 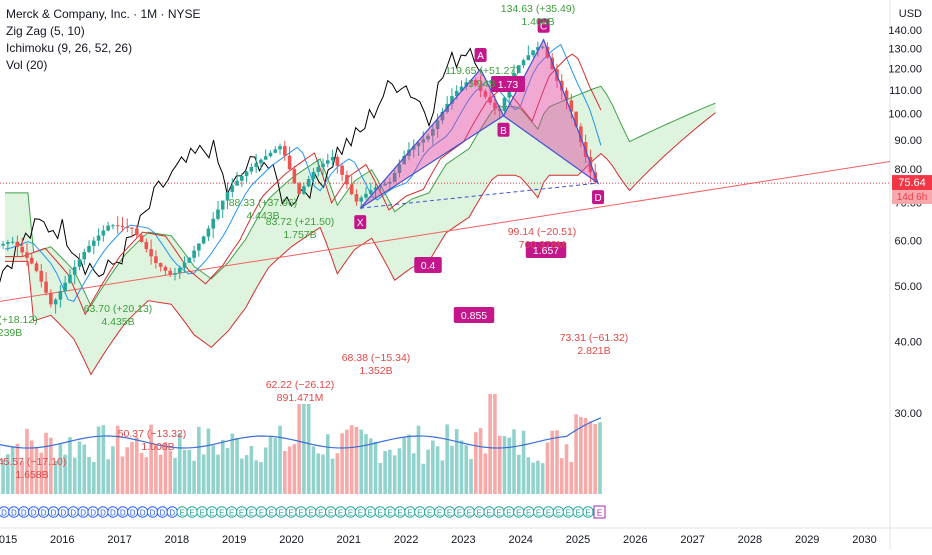 I want to click on ratio-badge: 1.73, so click(x=508, y=84).